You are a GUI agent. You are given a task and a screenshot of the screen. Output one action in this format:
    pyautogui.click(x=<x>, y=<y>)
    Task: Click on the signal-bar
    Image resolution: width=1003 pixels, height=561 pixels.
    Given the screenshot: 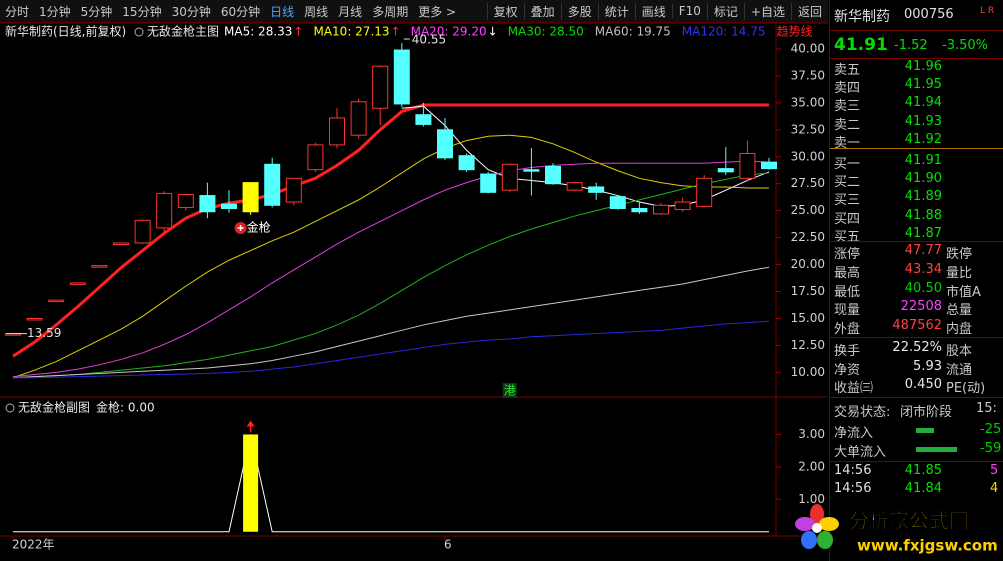 What is the action you would take?
    pyautogui.click(x=251, y=483)
    